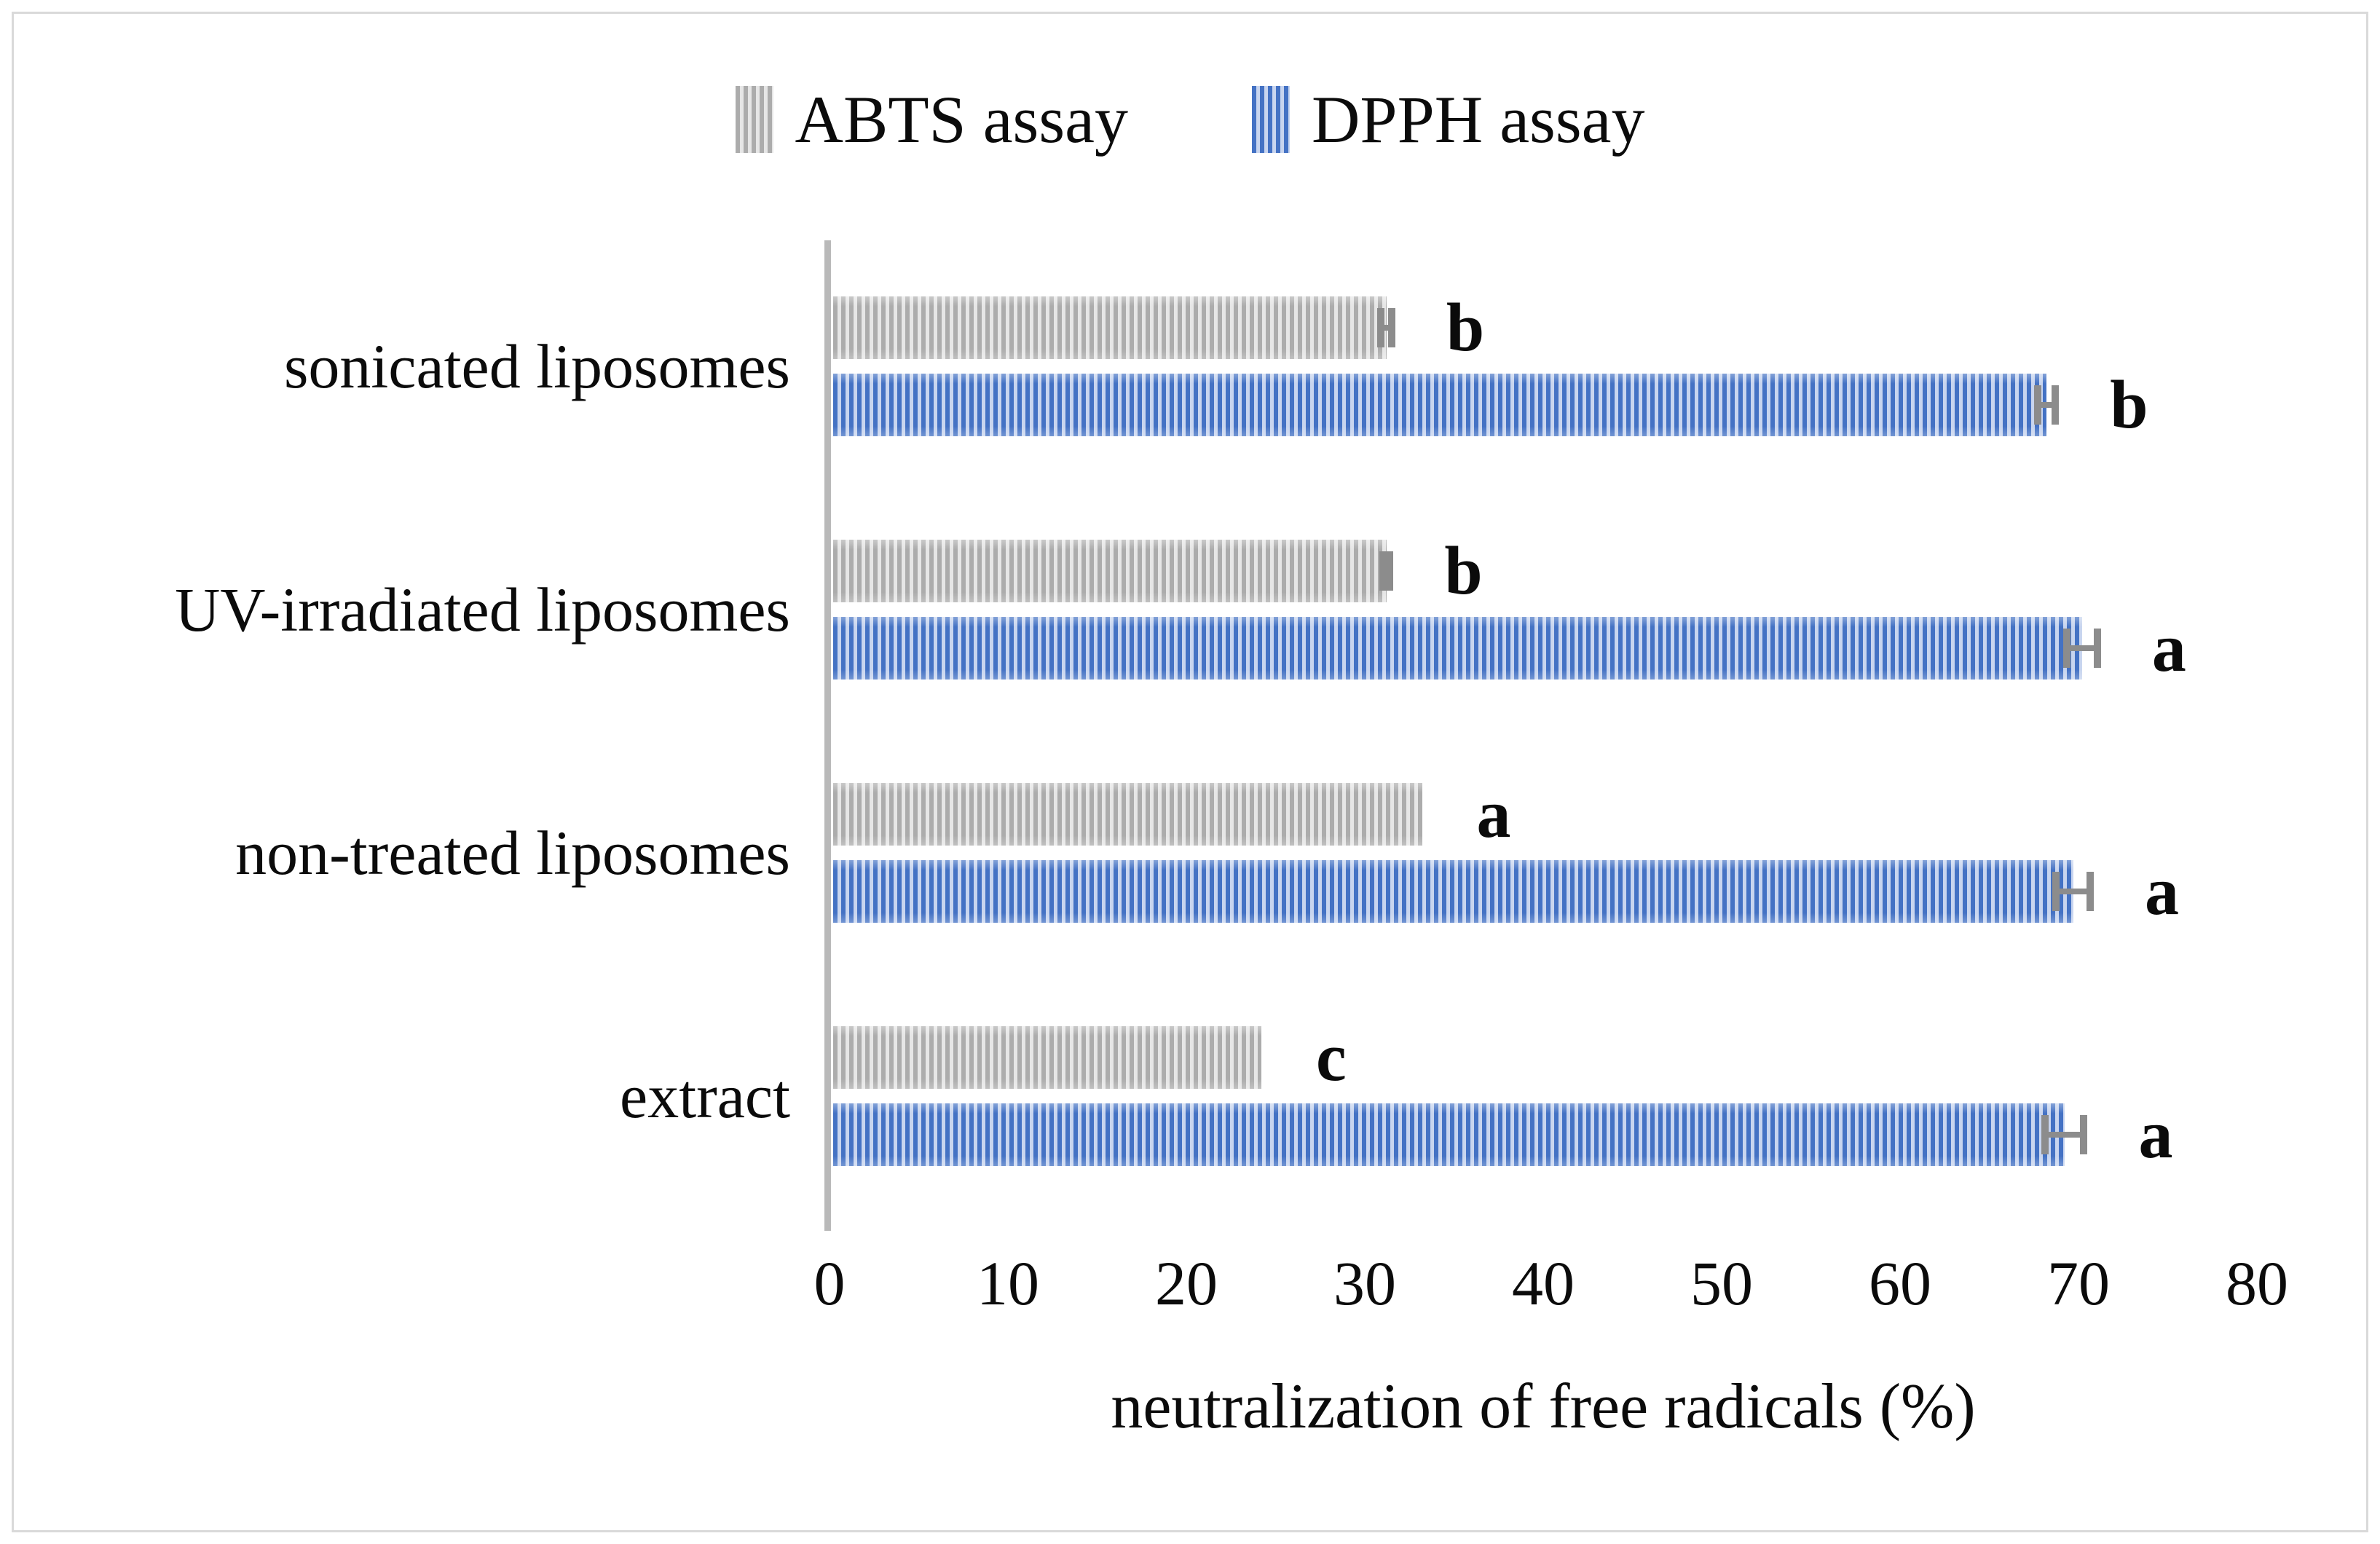  What do you see at coordinates (754, 119) in the screenshot?
I see `legend-swatch-abts-icon` at bounding box center [754, 119].